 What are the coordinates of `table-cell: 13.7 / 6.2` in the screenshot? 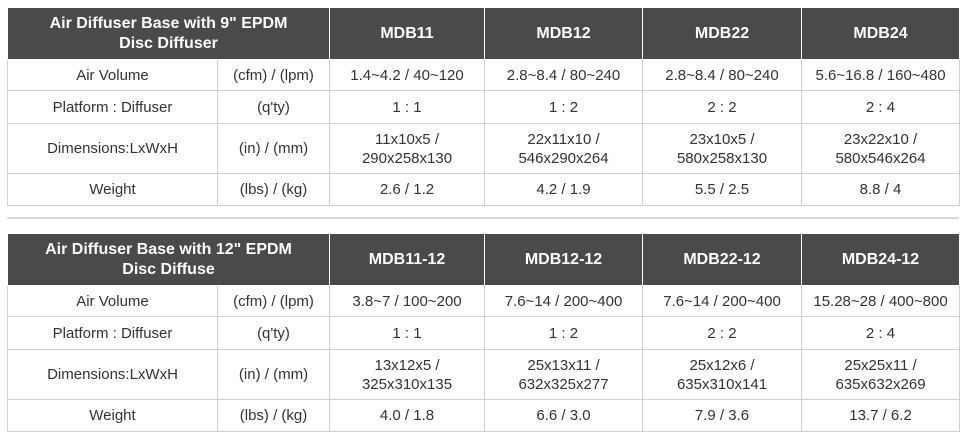 It's located at (881, 415).